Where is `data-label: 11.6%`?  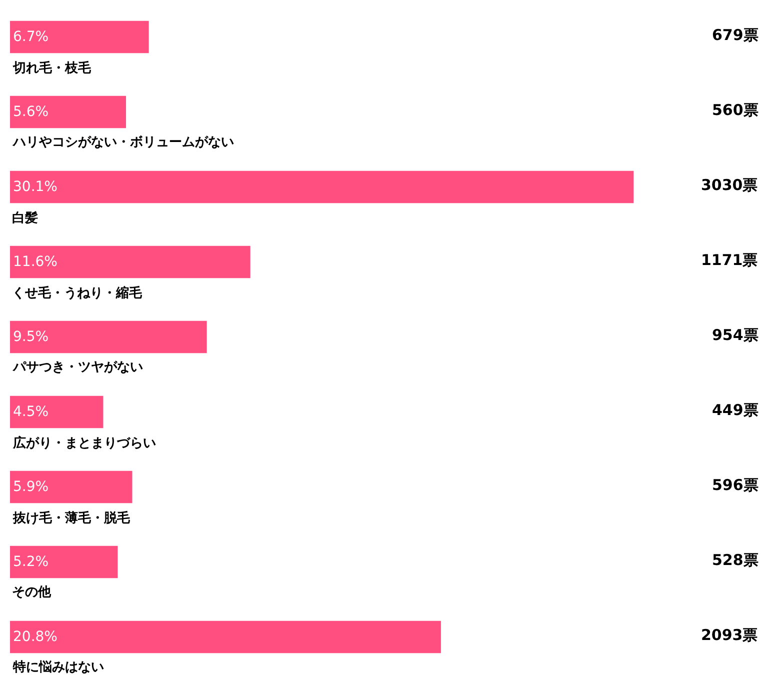 data-label: 11.6% is located at coordinates (35, 262).